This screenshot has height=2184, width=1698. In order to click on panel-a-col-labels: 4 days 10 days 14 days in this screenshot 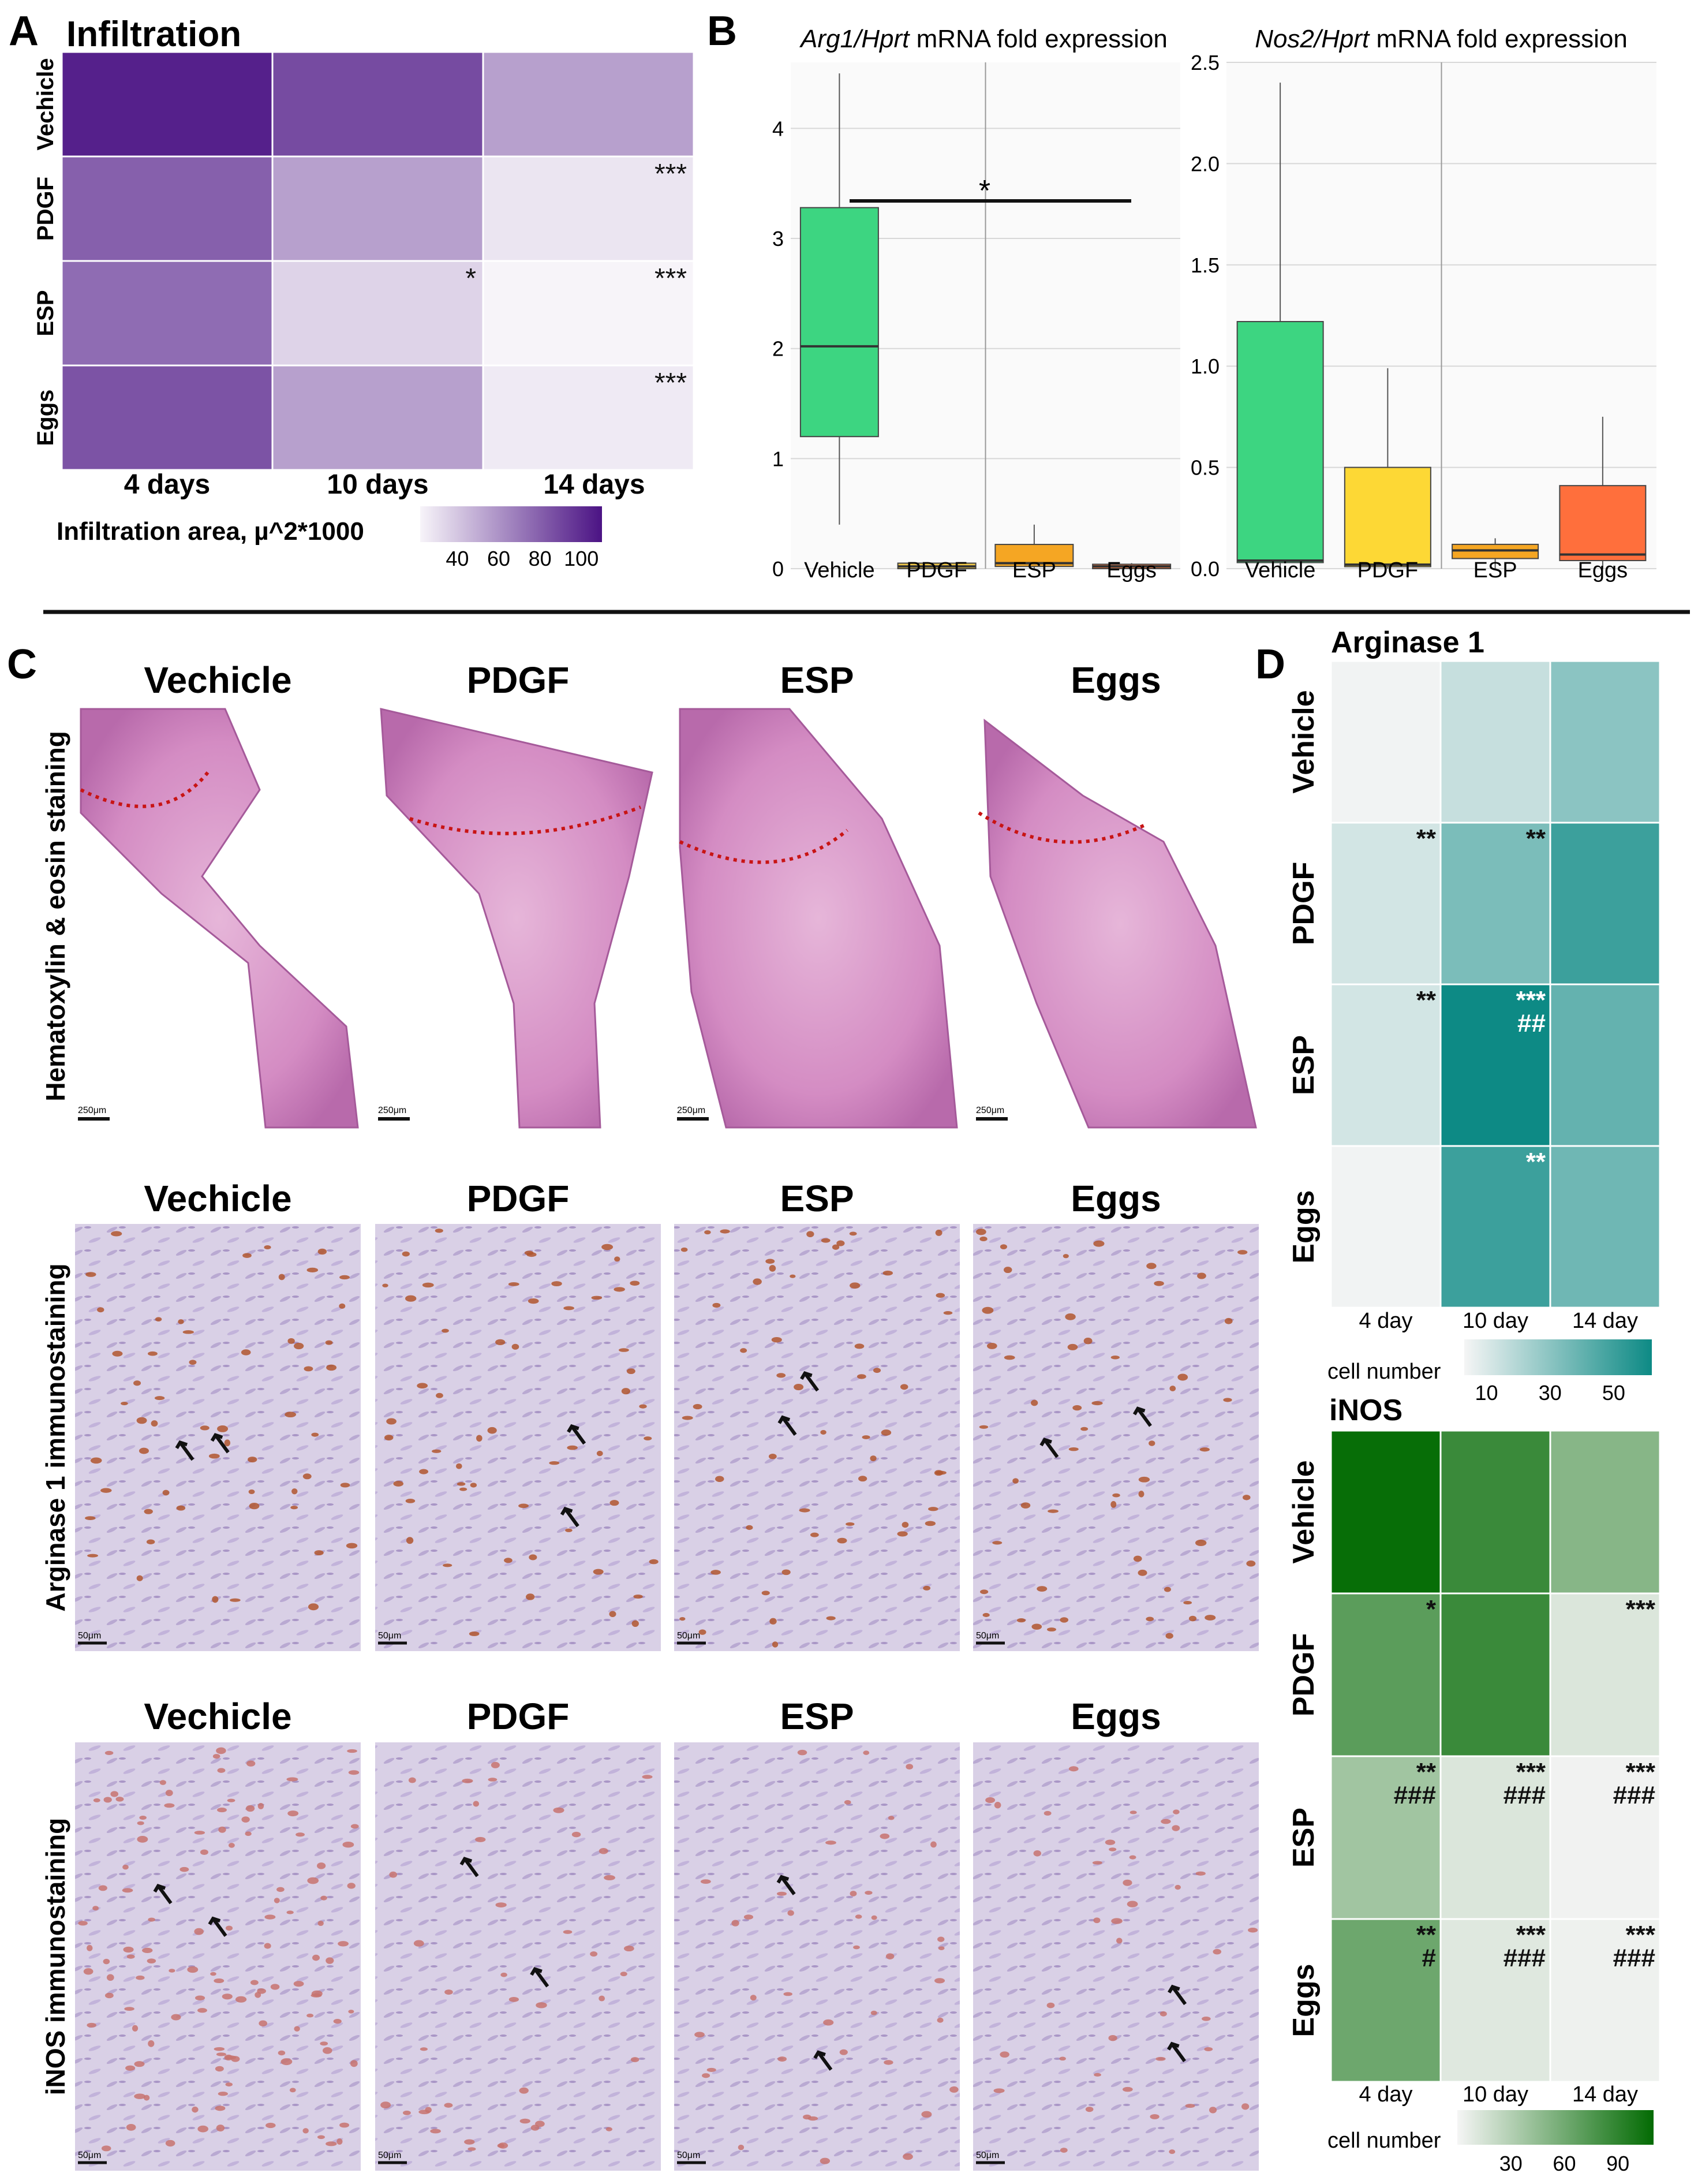, I will do `click(384, 484)`.